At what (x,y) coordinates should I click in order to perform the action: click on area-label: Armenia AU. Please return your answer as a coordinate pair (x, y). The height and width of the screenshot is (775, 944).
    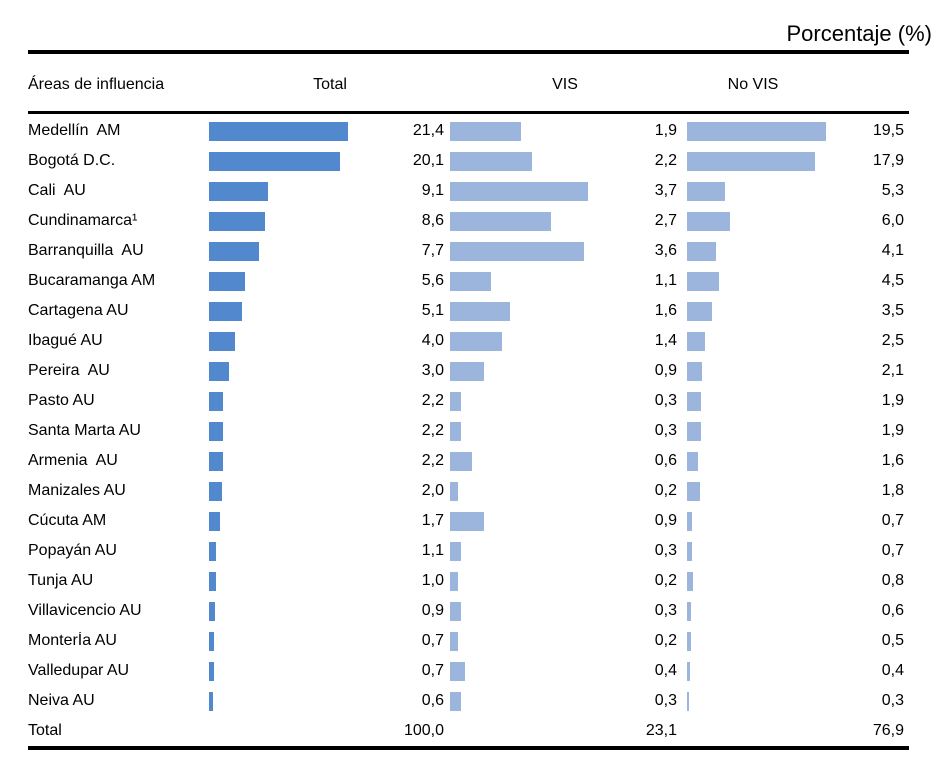
    Looking at the image, I should click on (73, 460).